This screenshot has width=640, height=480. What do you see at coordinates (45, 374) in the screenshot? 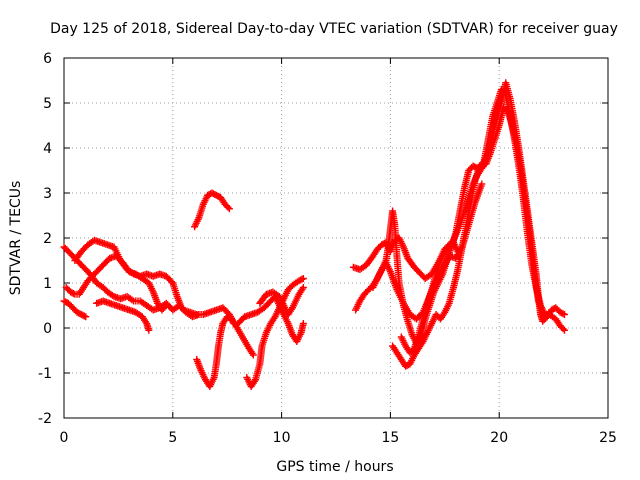
I see `y-tick-label: -1` at bounding box center [45, 374].